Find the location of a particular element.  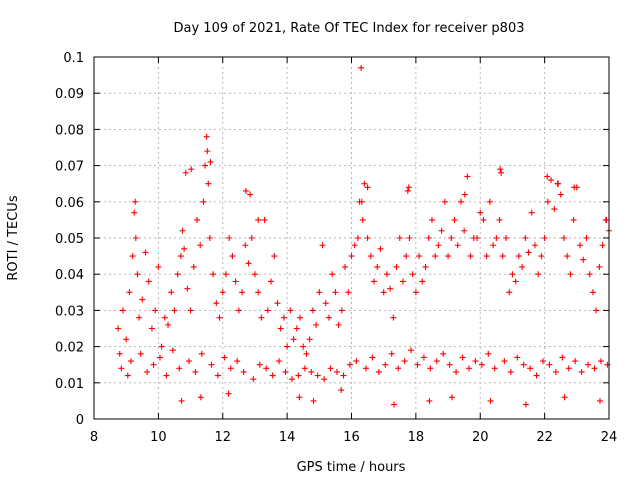

x-tick-label: 8 is located at coordinates (94, 437).